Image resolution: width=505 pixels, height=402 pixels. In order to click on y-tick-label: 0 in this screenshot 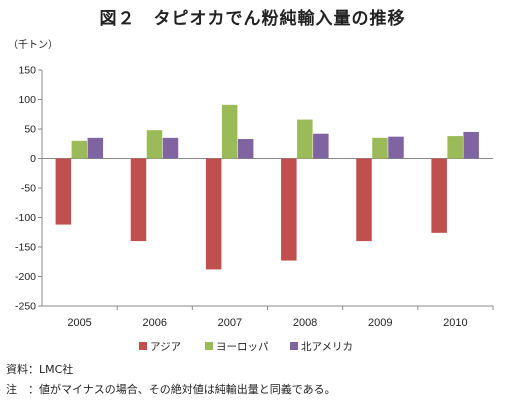, I will do `click(33, 159)`.